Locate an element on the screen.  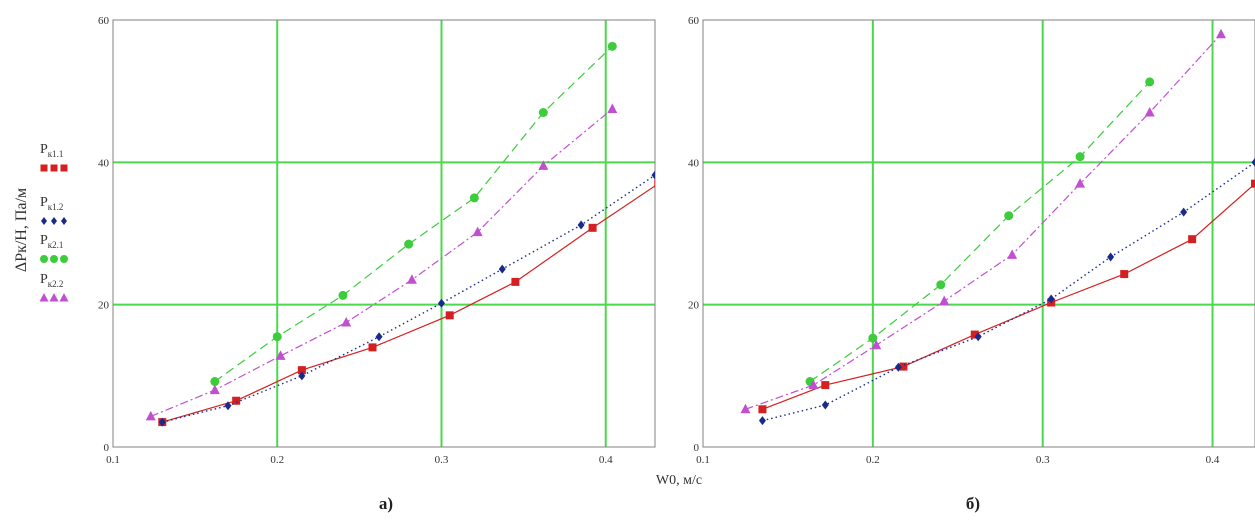
legend-item-pk12: Pк1.2 is located at coordinates (53, 210).